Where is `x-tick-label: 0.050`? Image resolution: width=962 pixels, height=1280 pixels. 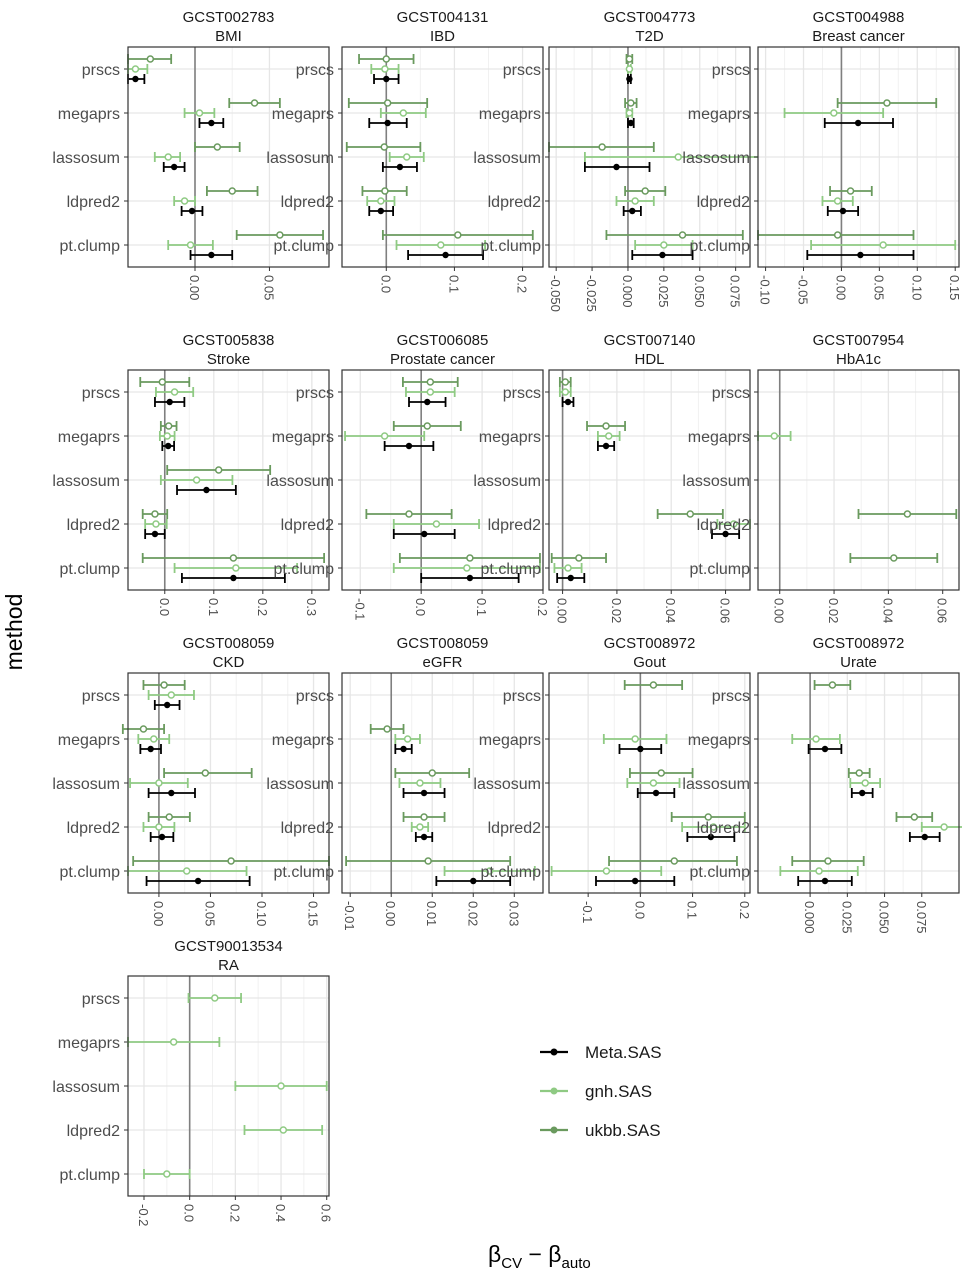
x-tick-label: 0.050 is located at coordinates (699, 291).